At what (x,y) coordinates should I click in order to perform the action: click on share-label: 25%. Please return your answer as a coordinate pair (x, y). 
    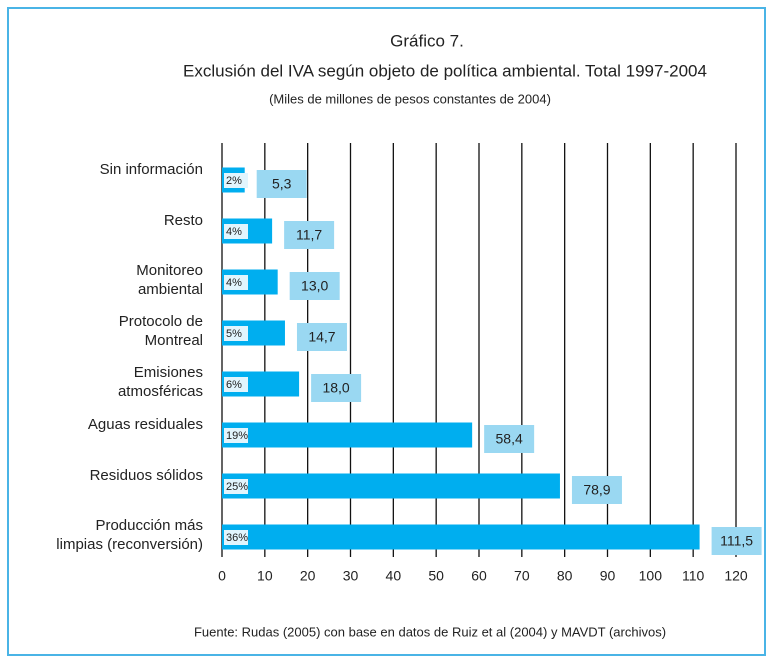
    Looking at the image, I should click on (237, 487).